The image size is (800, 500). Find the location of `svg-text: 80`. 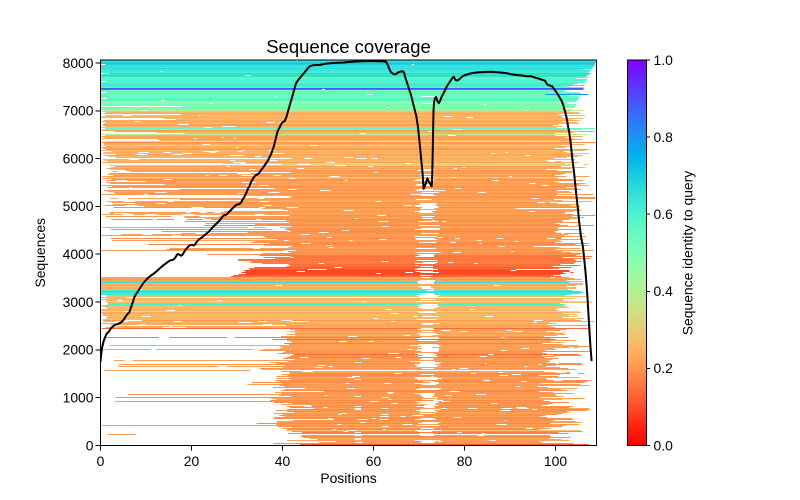

svg-text: 80 is located at coordinates (465, 461).